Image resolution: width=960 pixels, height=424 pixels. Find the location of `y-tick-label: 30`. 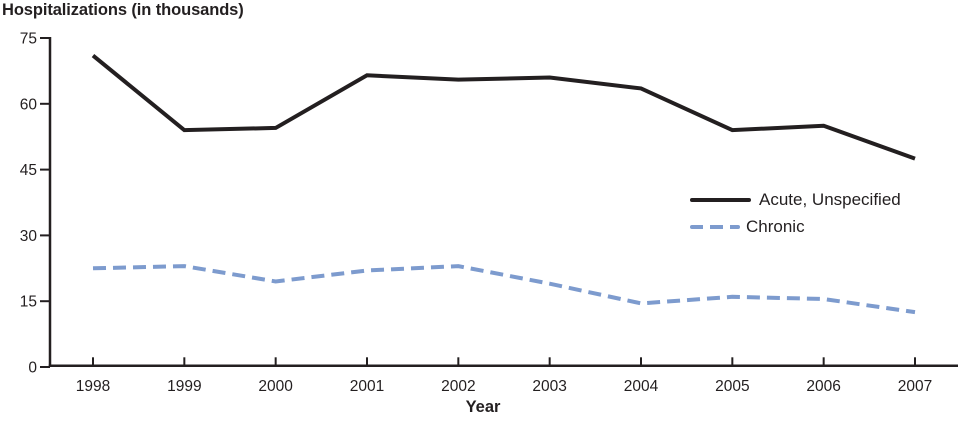

y-tick-label: 30 is located at coordinates (29, 236).